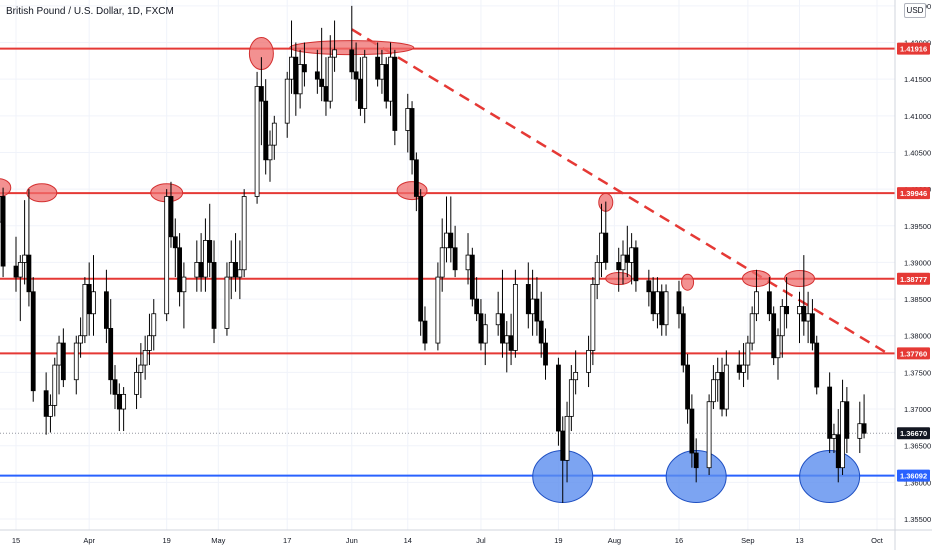 The width and height of the screenshot is (932, 550). What do you see at coordinates (16, 540) in the screenshot?
I see `x-tick-label: 15` at bounding box center [16, 540].